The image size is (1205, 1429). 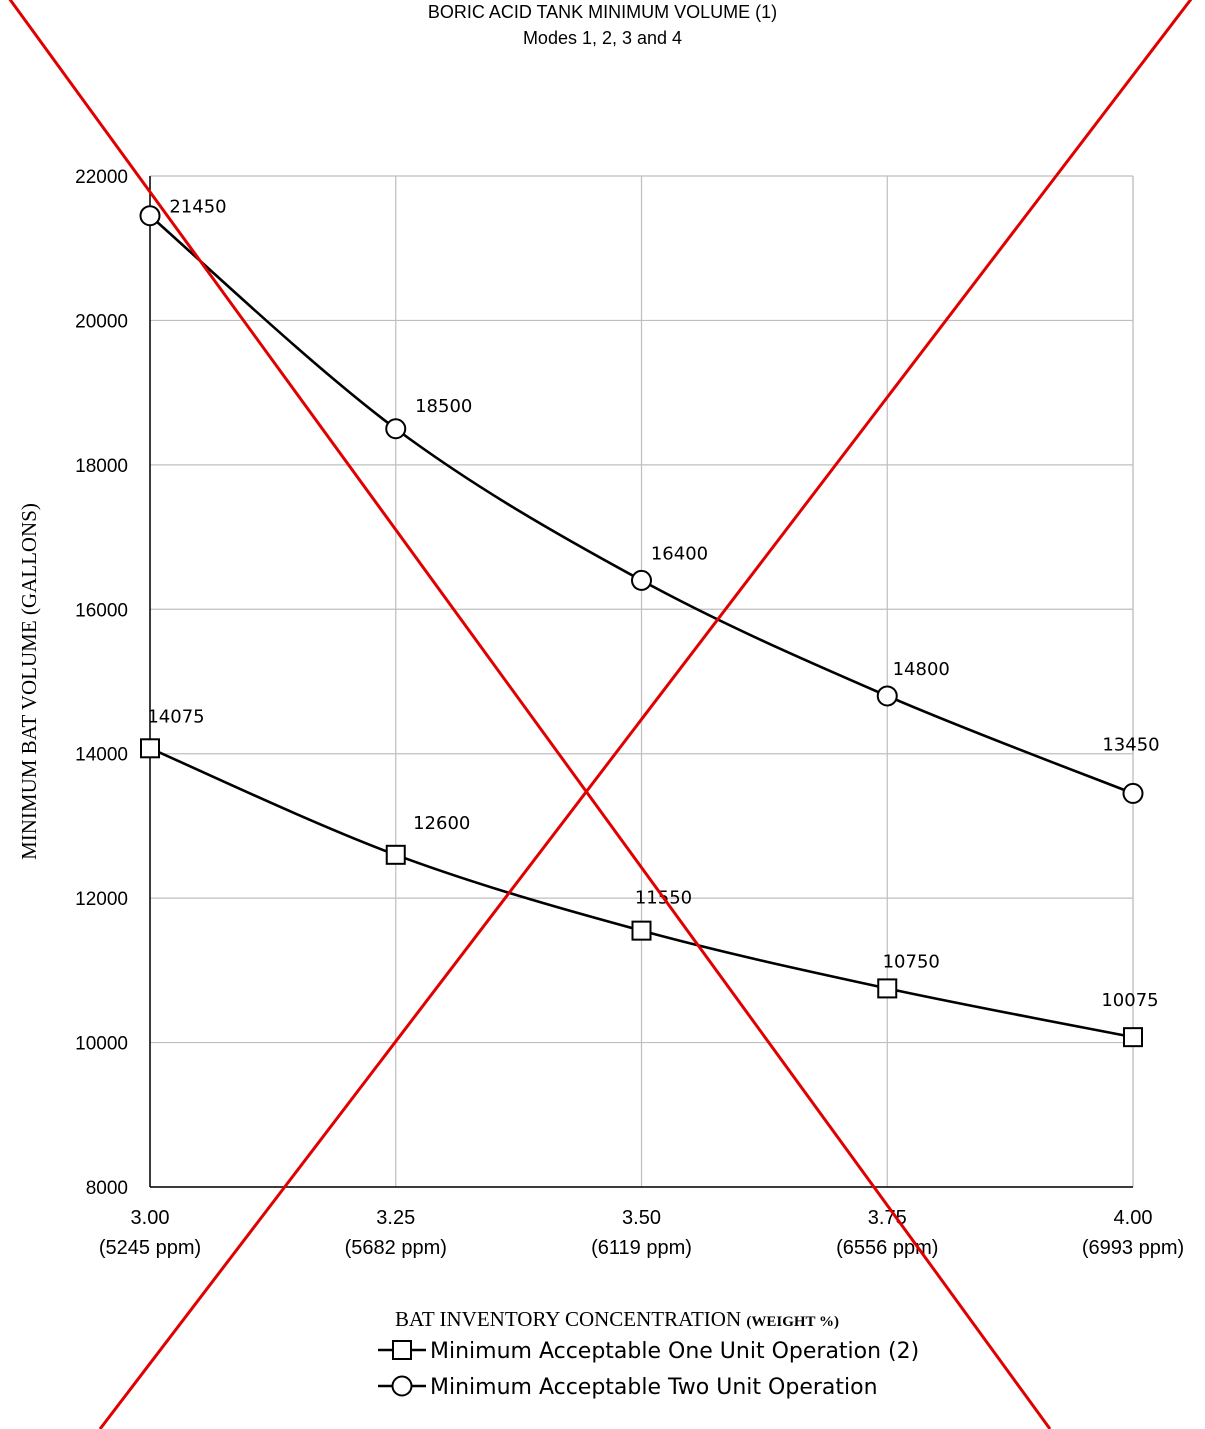 I want to click on legend-entry: Minimum Acceptable Two Unit Operation, so click(x=654, y=1387).